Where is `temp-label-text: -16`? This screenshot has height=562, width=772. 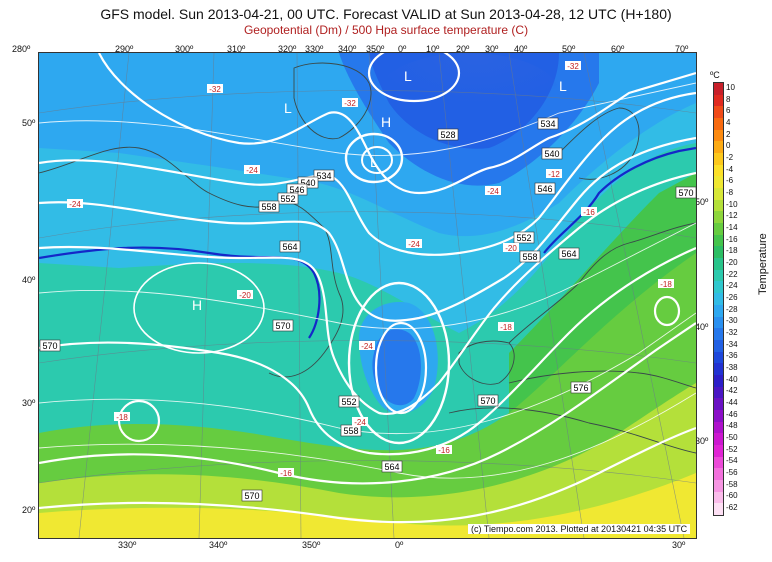
temp-label-text: -16 is located at coordinates (444, 450).